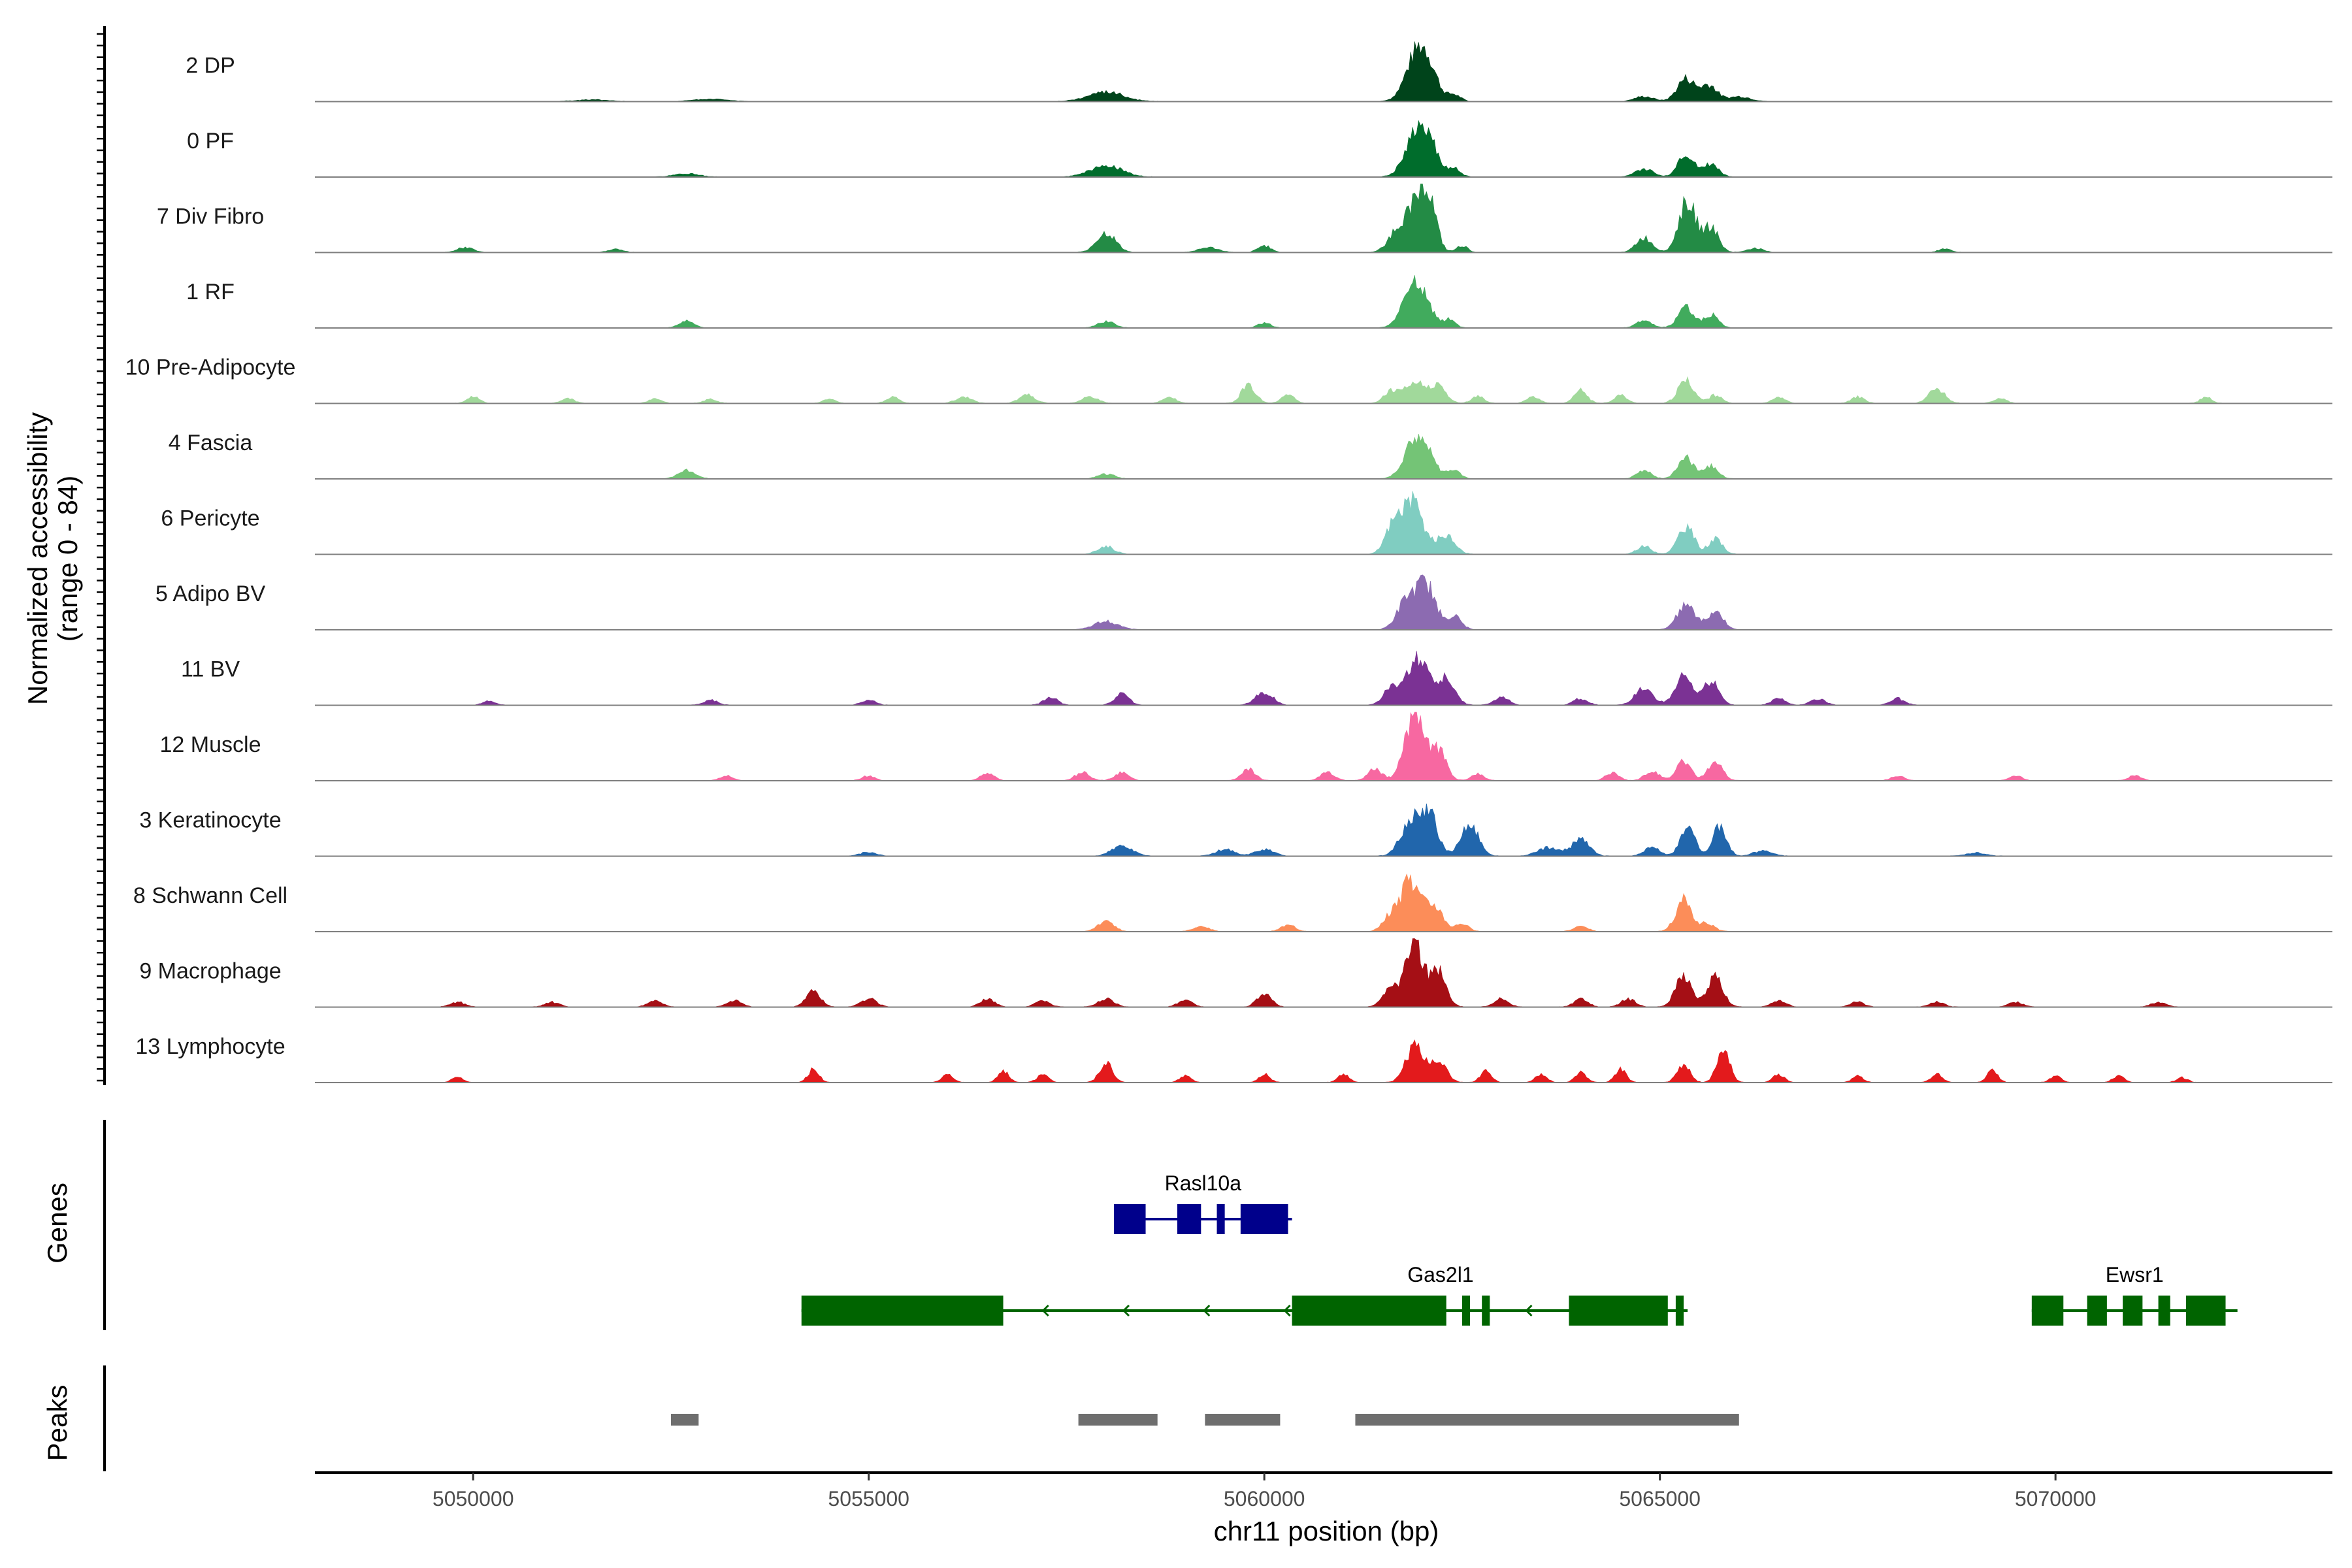 Image resolution: width=2352 pixels, height=1568 pixels. I want to click on track-label: 8 Schwann Cell, so click(210, 895).